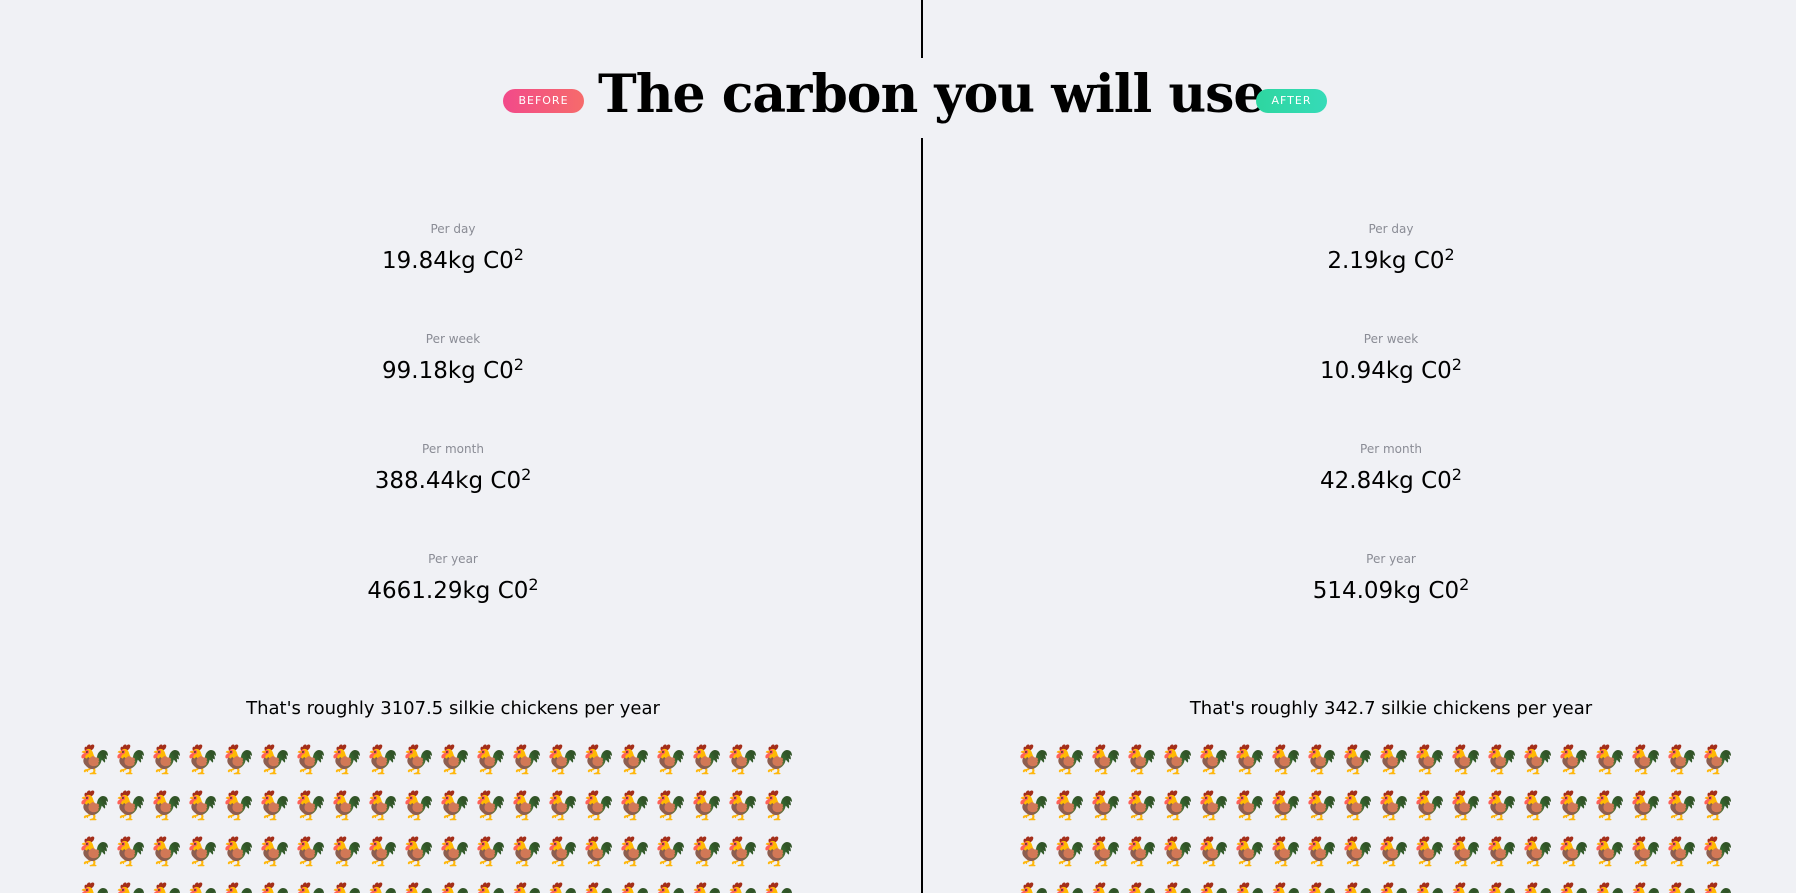 The image size is (1796, 893). Describe the element at coordinates (543, 101) in the screenshot. I see `before-badge: BEFORE` at that location.